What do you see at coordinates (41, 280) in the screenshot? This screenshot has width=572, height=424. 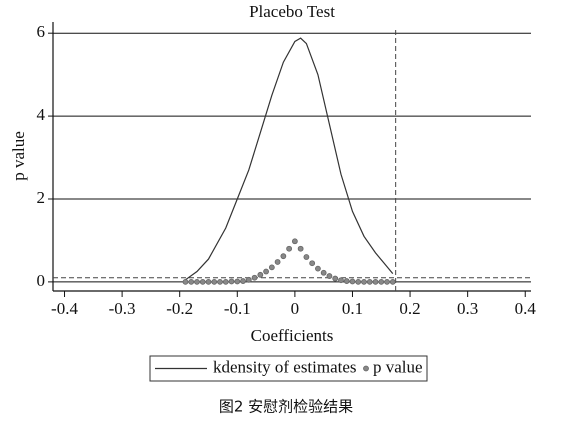 I see `y-tick-label: 0` at bounding box center [41, 280].